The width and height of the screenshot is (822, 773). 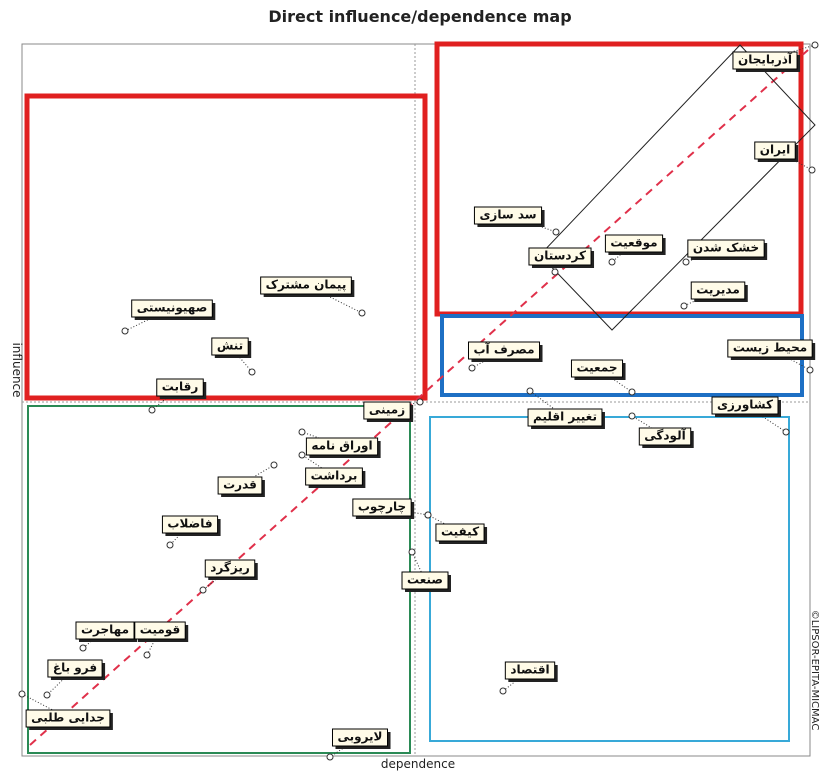 I want to click on node: ریزگرد, so click(x=228, y=576).